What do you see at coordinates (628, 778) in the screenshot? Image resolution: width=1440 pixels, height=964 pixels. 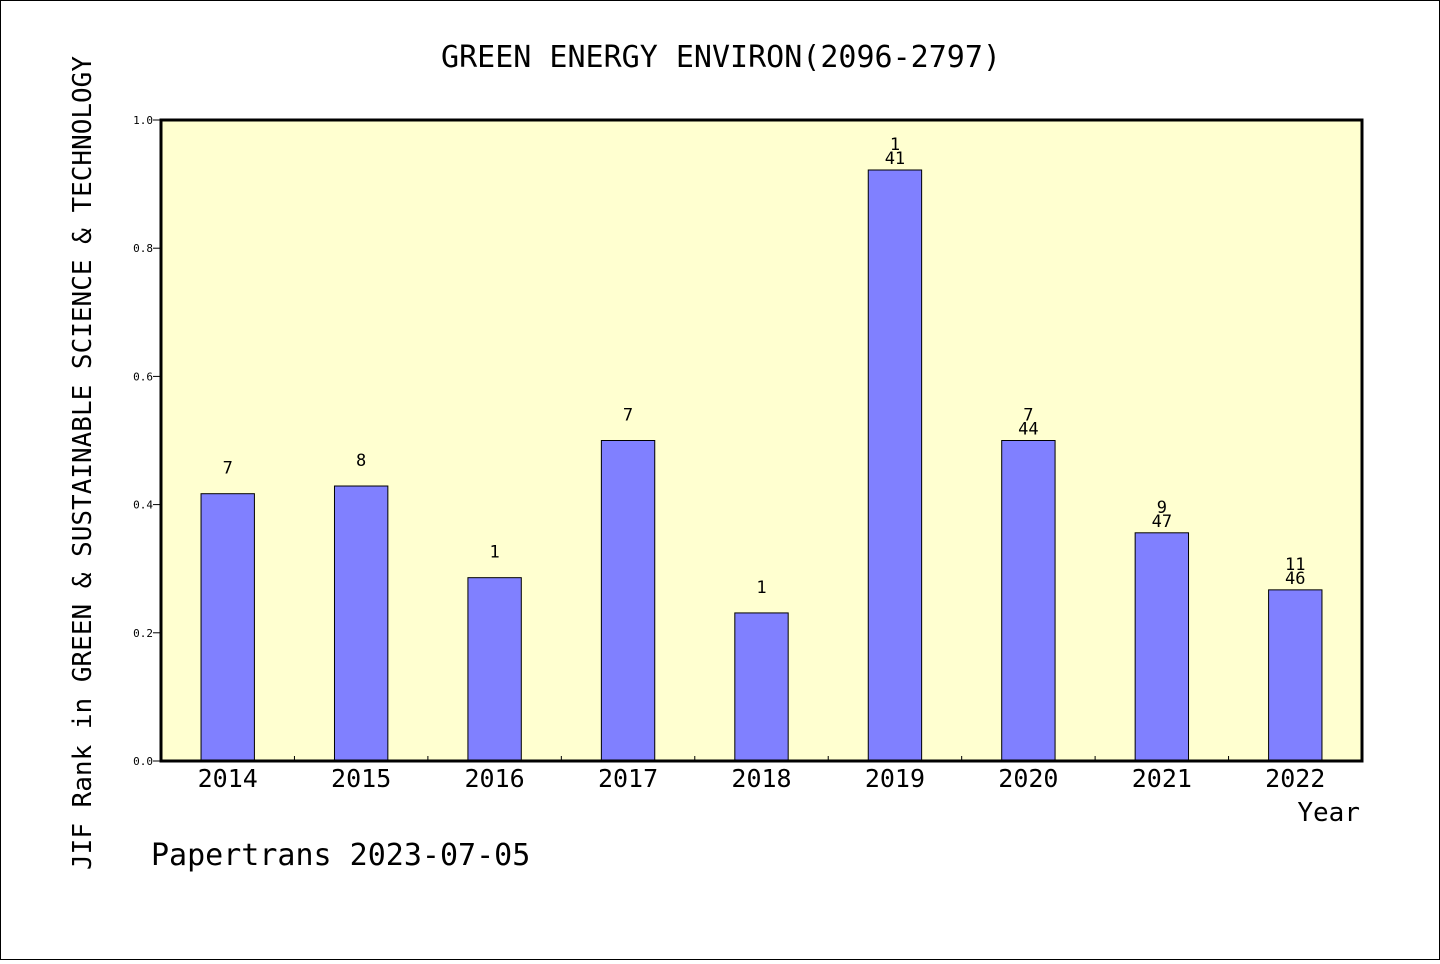 I see `x-tick-label-2017: 2017` at bounding box center [628, 778].